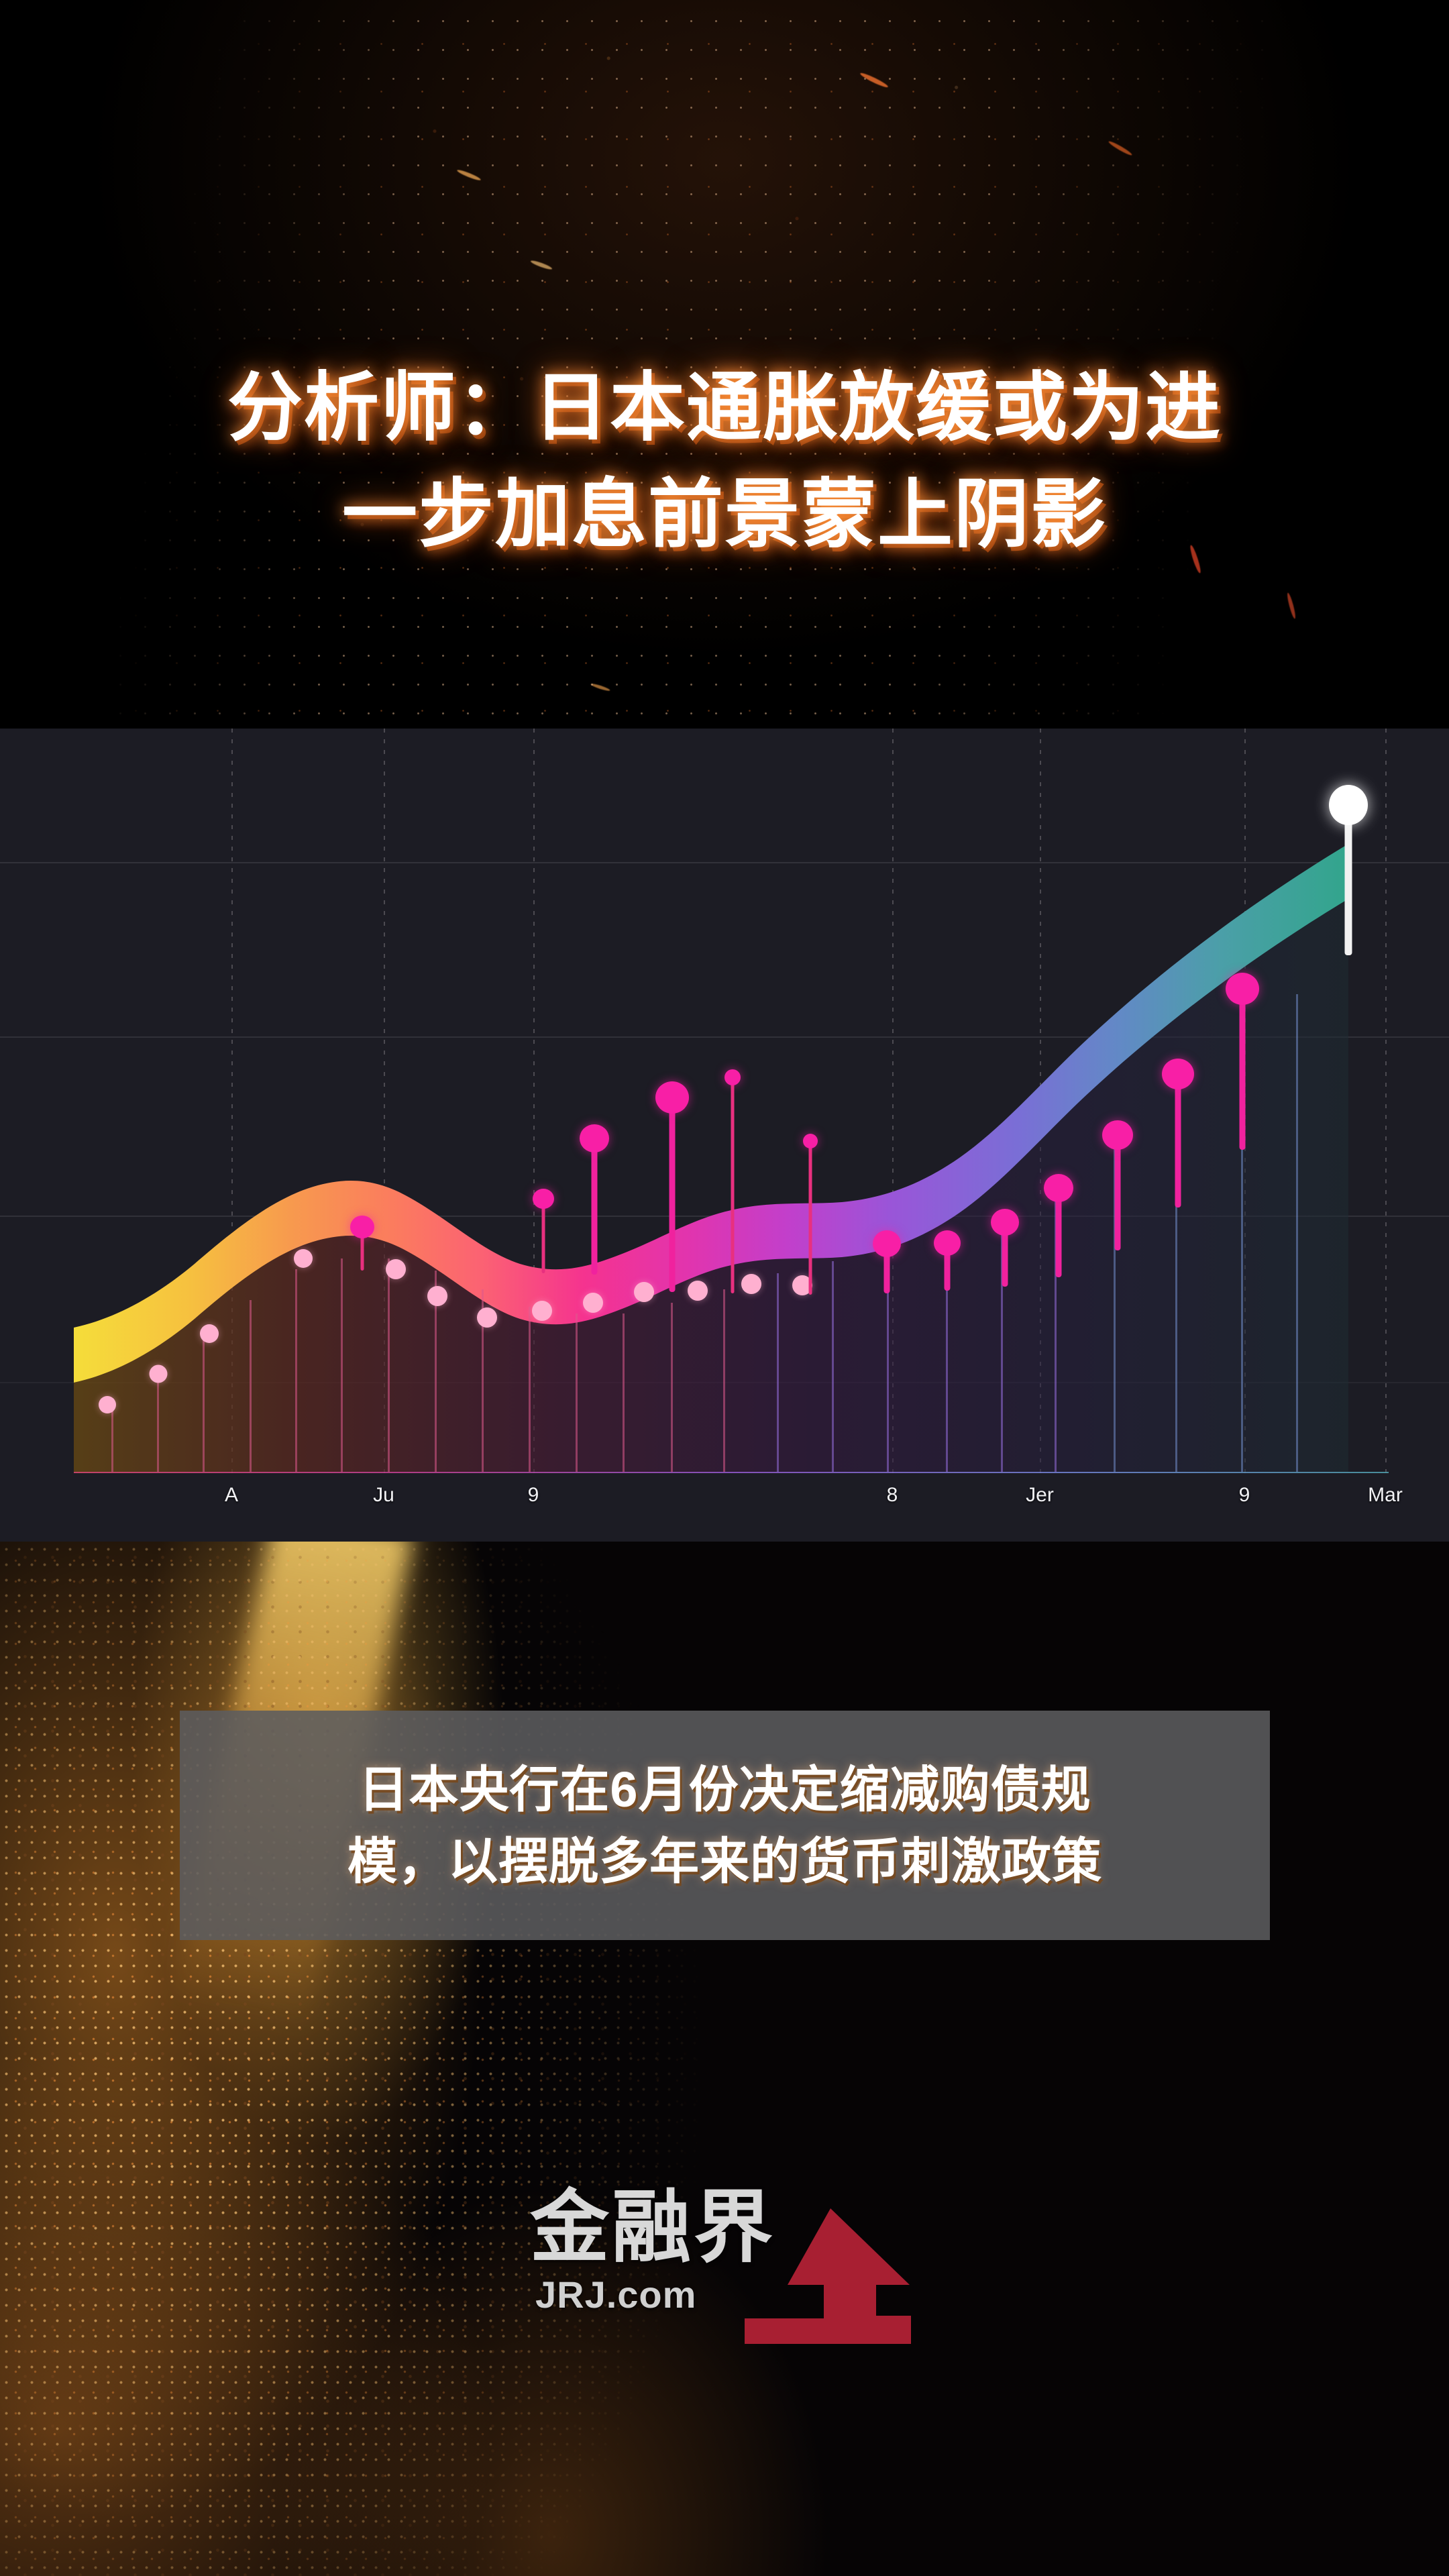 This screenshot has width=1449, height=2576. What do you see at coordinates (892, 1495) in the screenshot?
I see `x-tick-label: 8` at bounding box center [892, 1495].